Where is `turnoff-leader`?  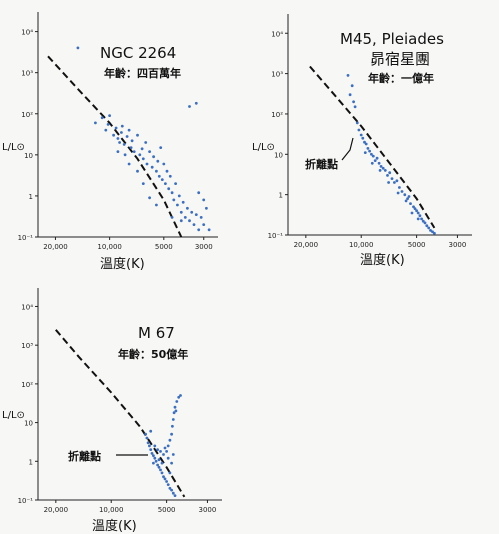 turnoff-leader is located at coordinates (347, 149).